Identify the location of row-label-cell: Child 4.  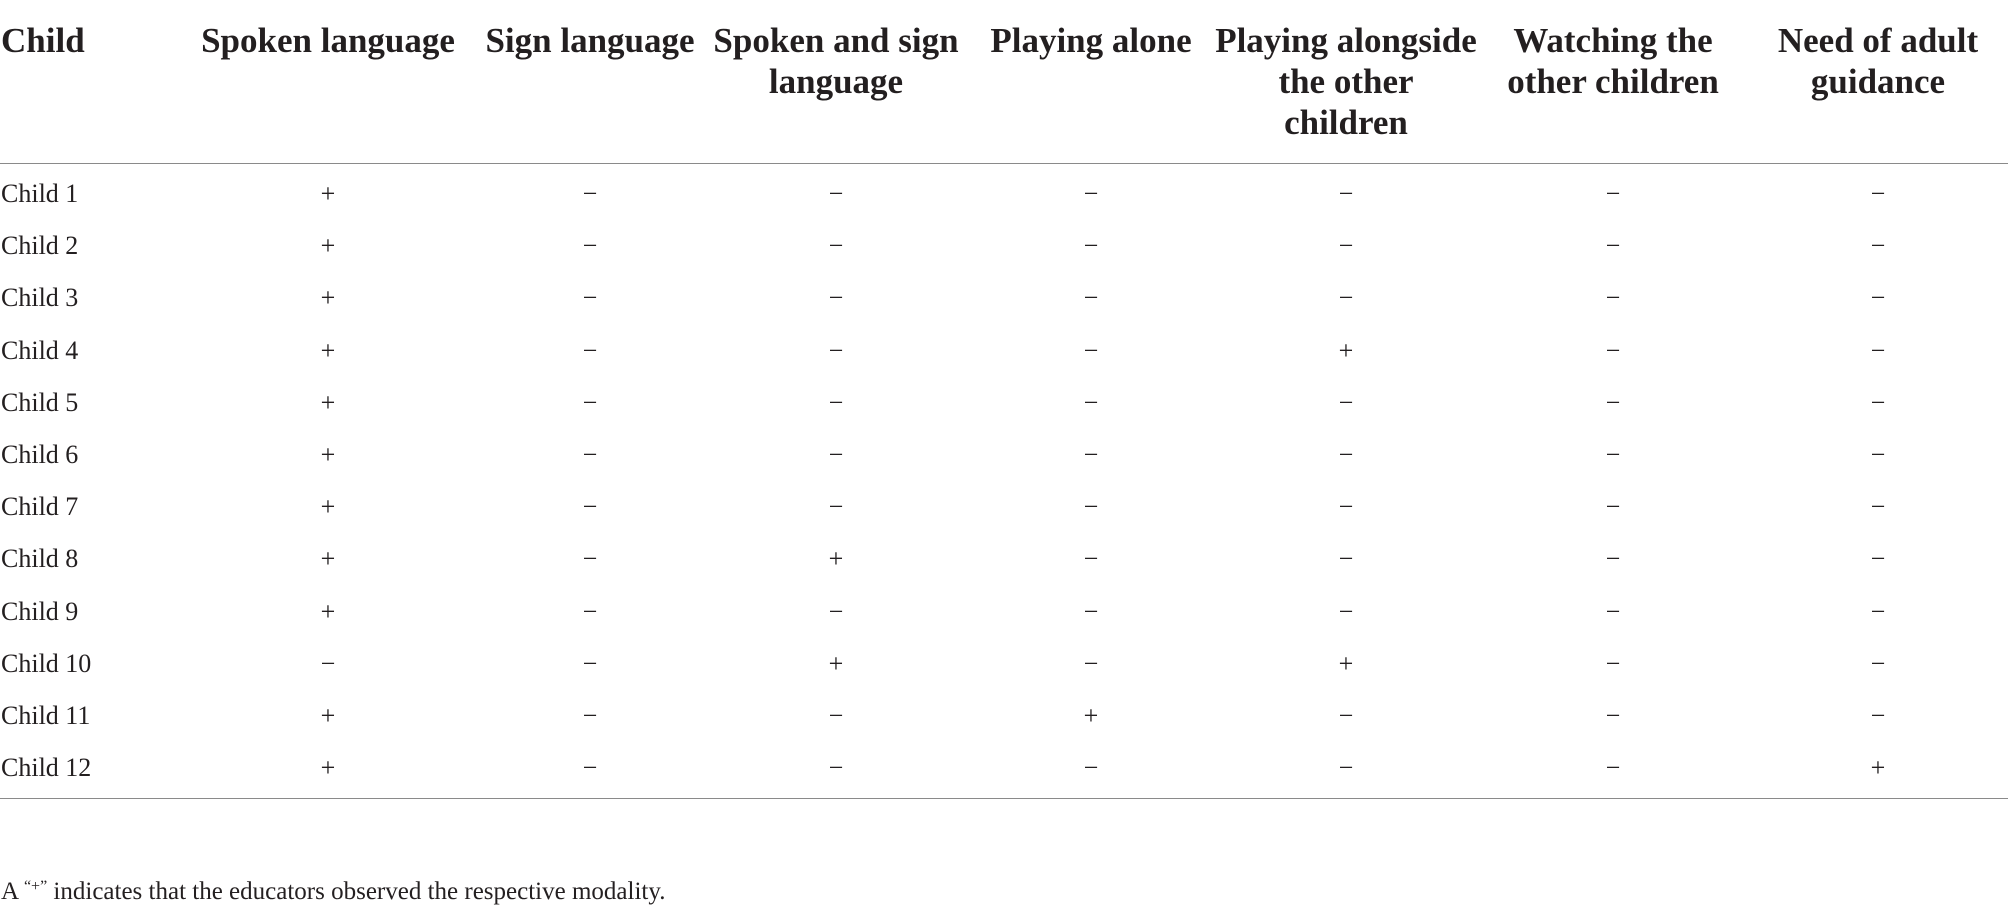
(40, 350).